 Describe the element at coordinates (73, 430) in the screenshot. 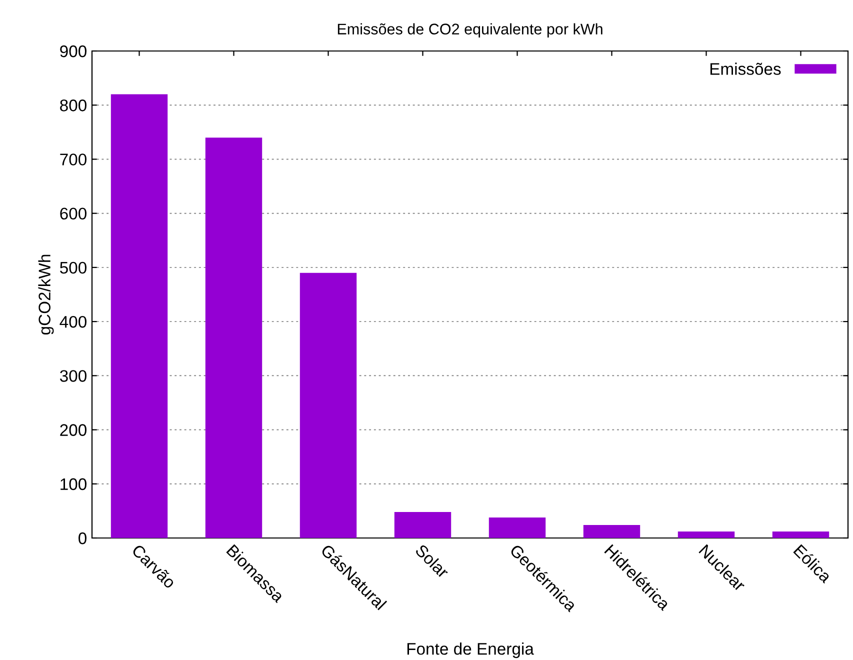

I see `y-tick-label: 200` at that location.